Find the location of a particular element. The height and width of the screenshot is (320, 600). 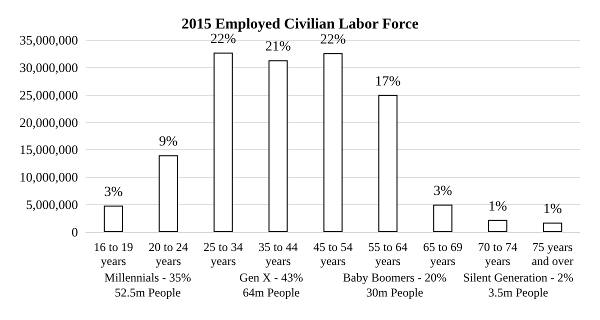

x-tick-label: 75 years and over is located at coordinates (553, 254).